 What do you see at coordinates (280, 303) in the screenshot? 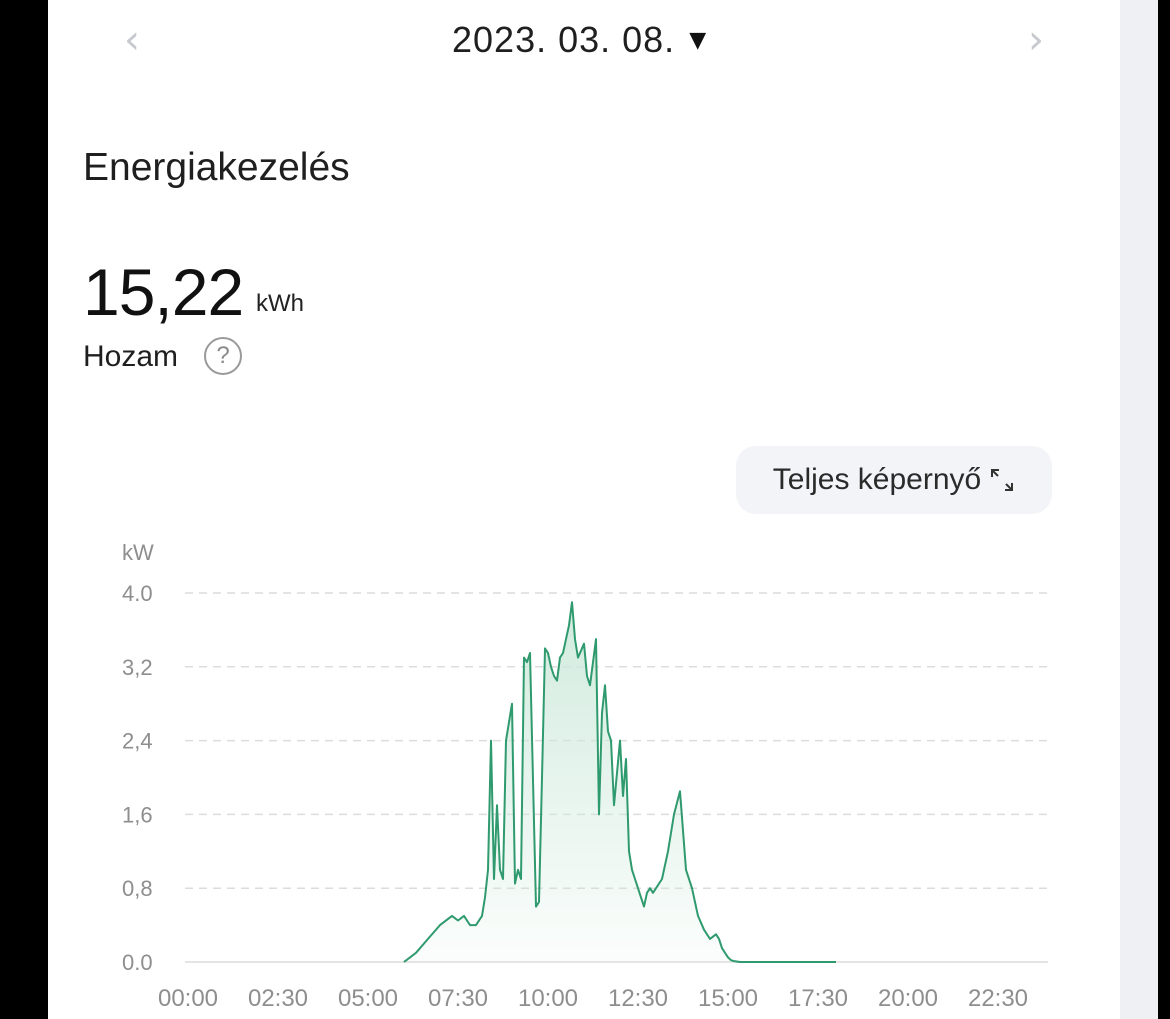
I see `yield-unit: kWh` at bounding box center [280, 303].